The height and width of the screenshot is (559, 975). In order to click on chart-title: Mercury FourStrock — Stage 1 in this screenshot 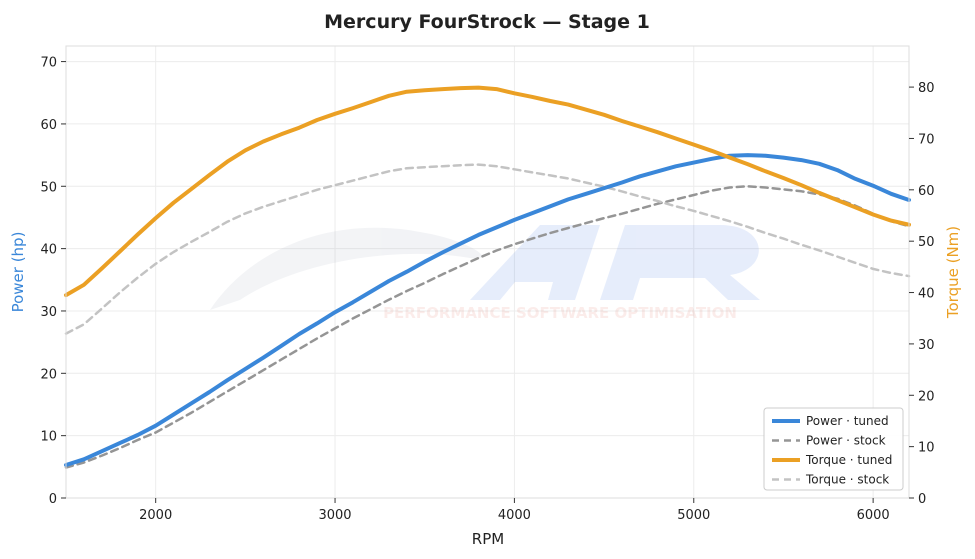, I will do `click(487, 22)`.